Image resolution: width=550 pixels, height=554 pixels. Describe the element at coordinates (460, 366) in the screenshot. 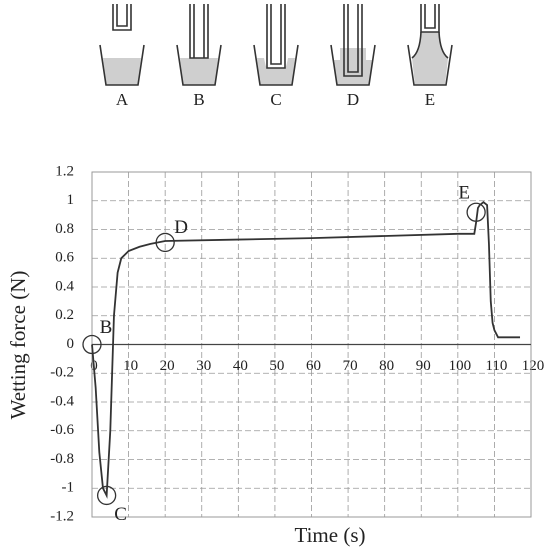

I see `x-tick-label: 100` at that location.